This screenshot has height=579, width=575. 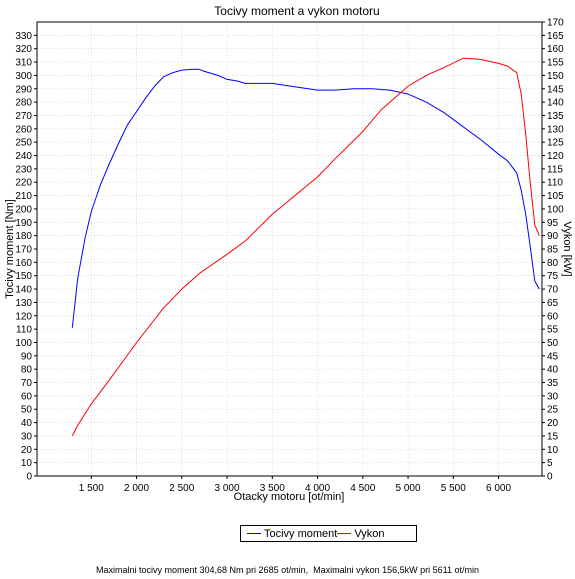 I want to click on left-tick-label: 240, so click(x=23, y=156).